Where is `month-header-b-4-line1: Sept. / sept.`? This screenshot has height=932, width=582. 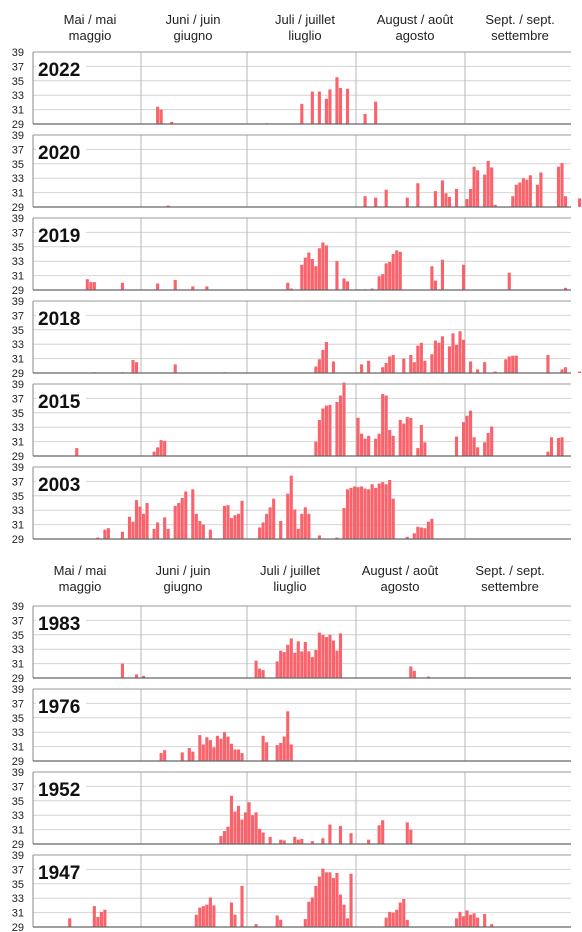 month-header-b-4-line1: Sept. / sept. is located at coordinates (509, 570).